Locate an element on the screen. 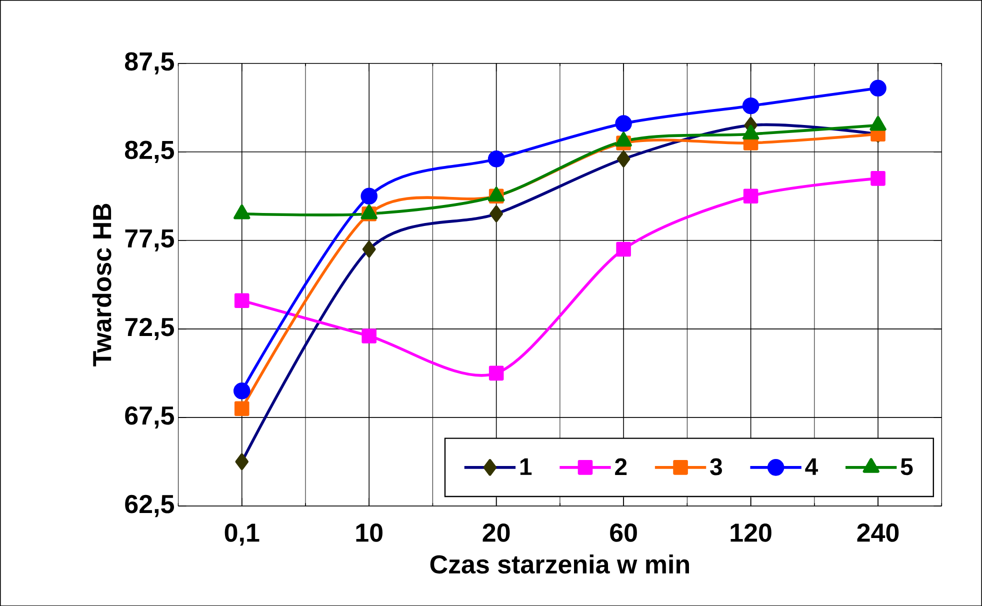 The image size is (982, 606). legend-label: 3 is located at coordinates (716, 467).